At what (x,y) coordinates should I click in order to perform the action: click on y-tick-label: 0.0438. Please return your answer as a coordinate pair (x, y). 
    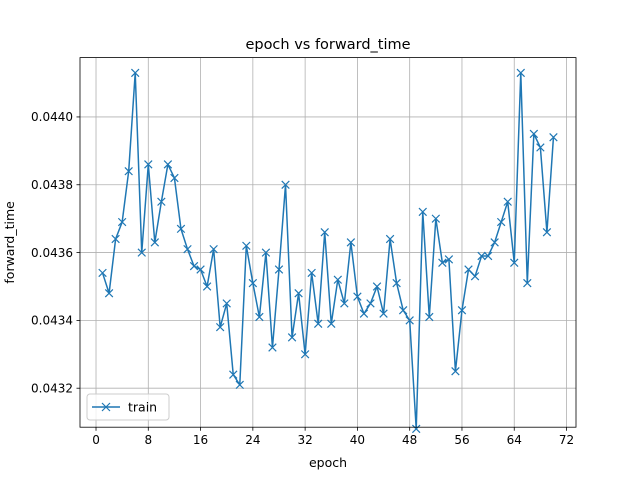
    Looking at the image, I should click on (52, 185).